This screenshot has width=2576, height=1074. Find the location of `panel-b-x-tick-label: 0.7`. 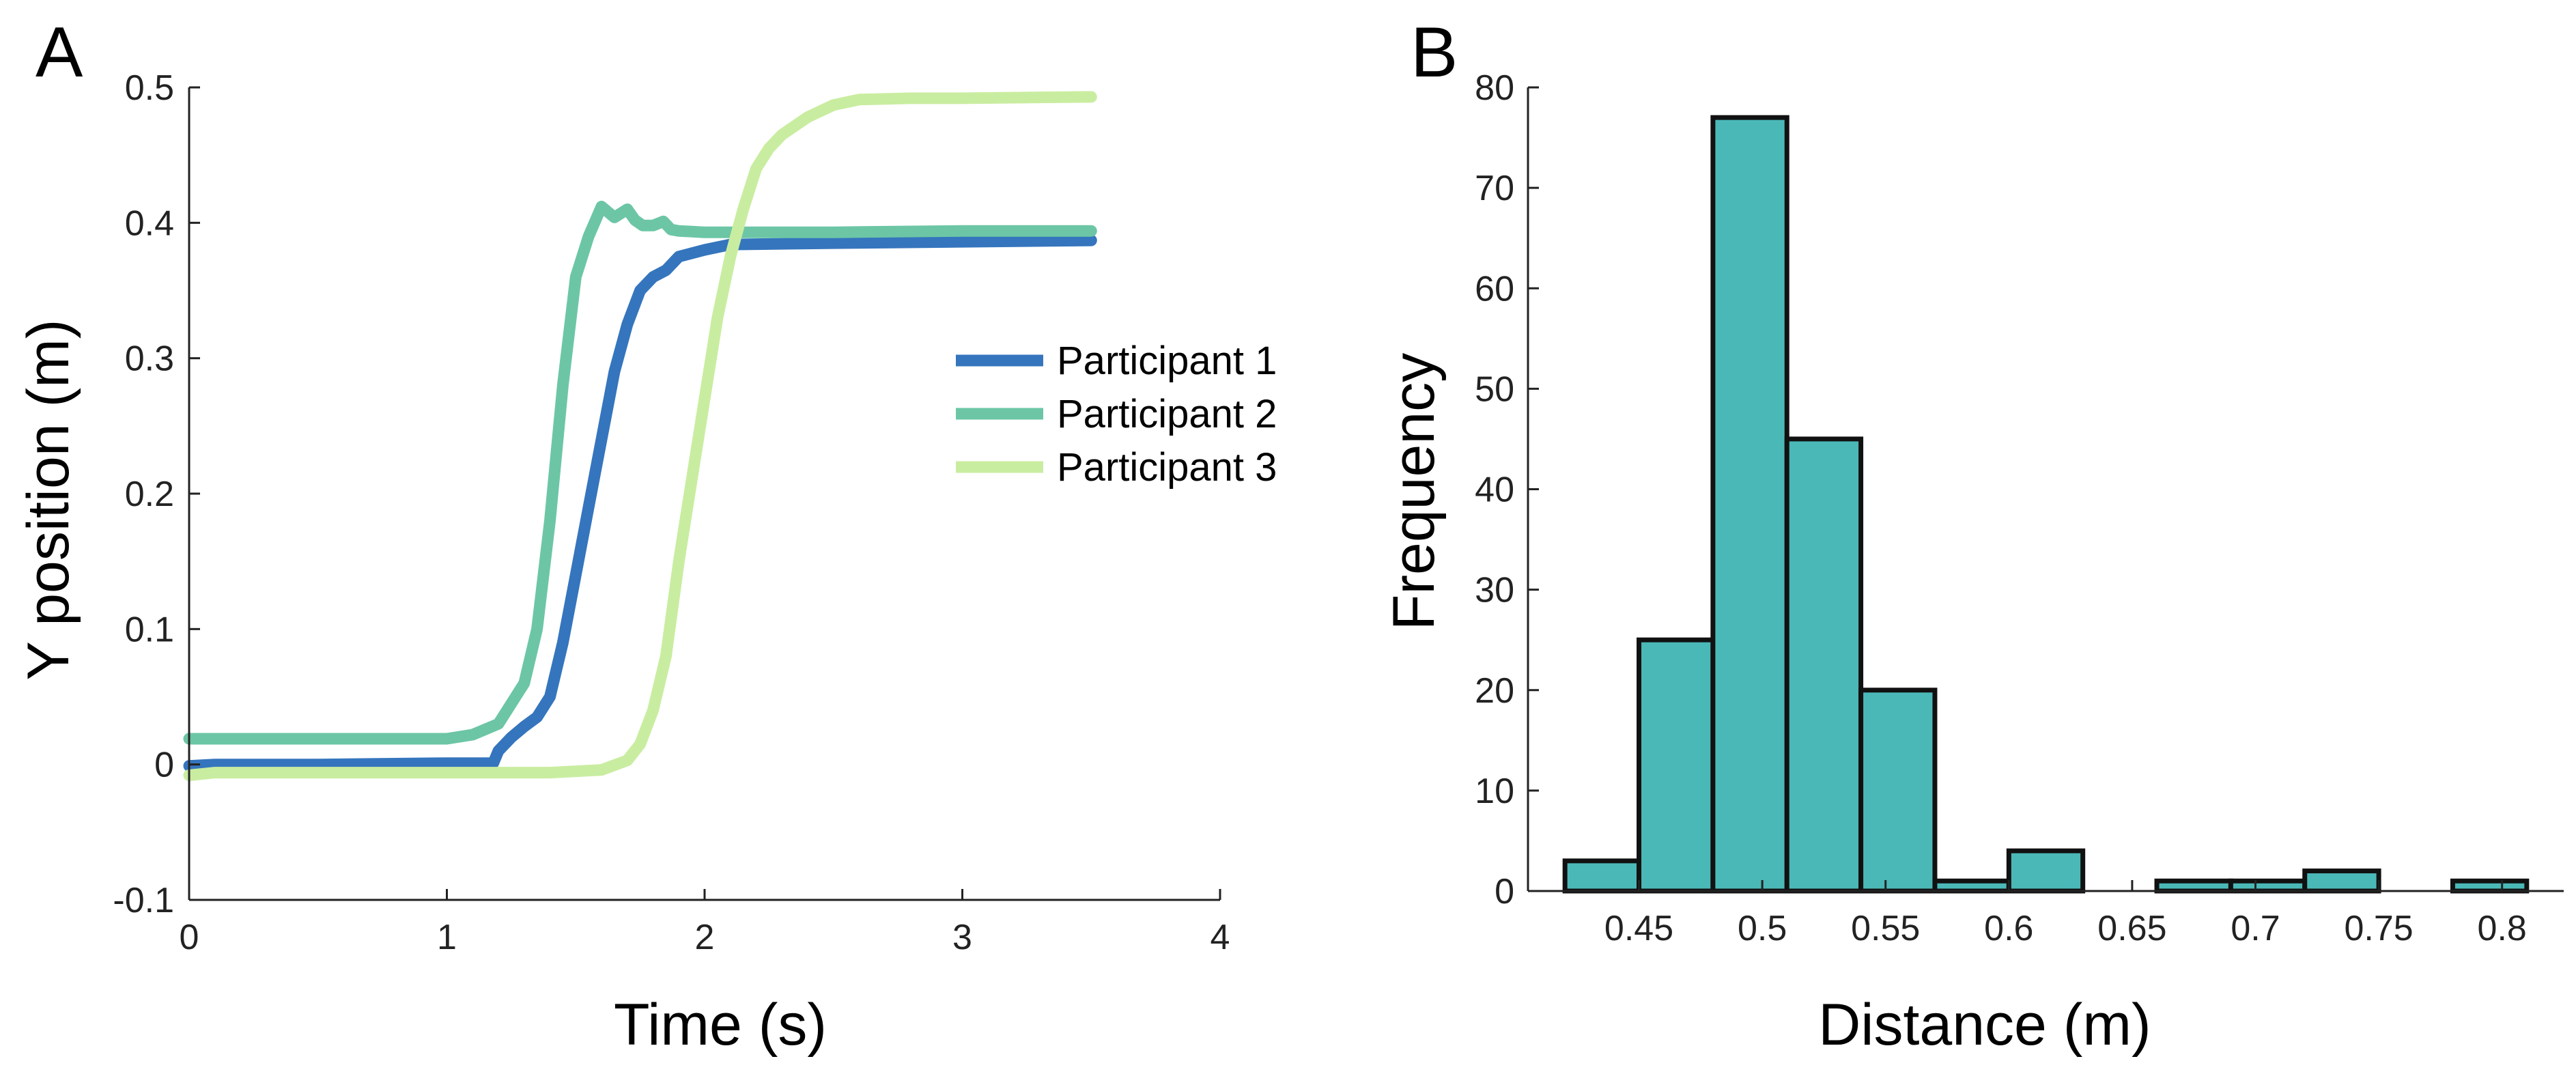

panel-b-x-tick-label: 0.7 is located at coordinates (2255, 928).